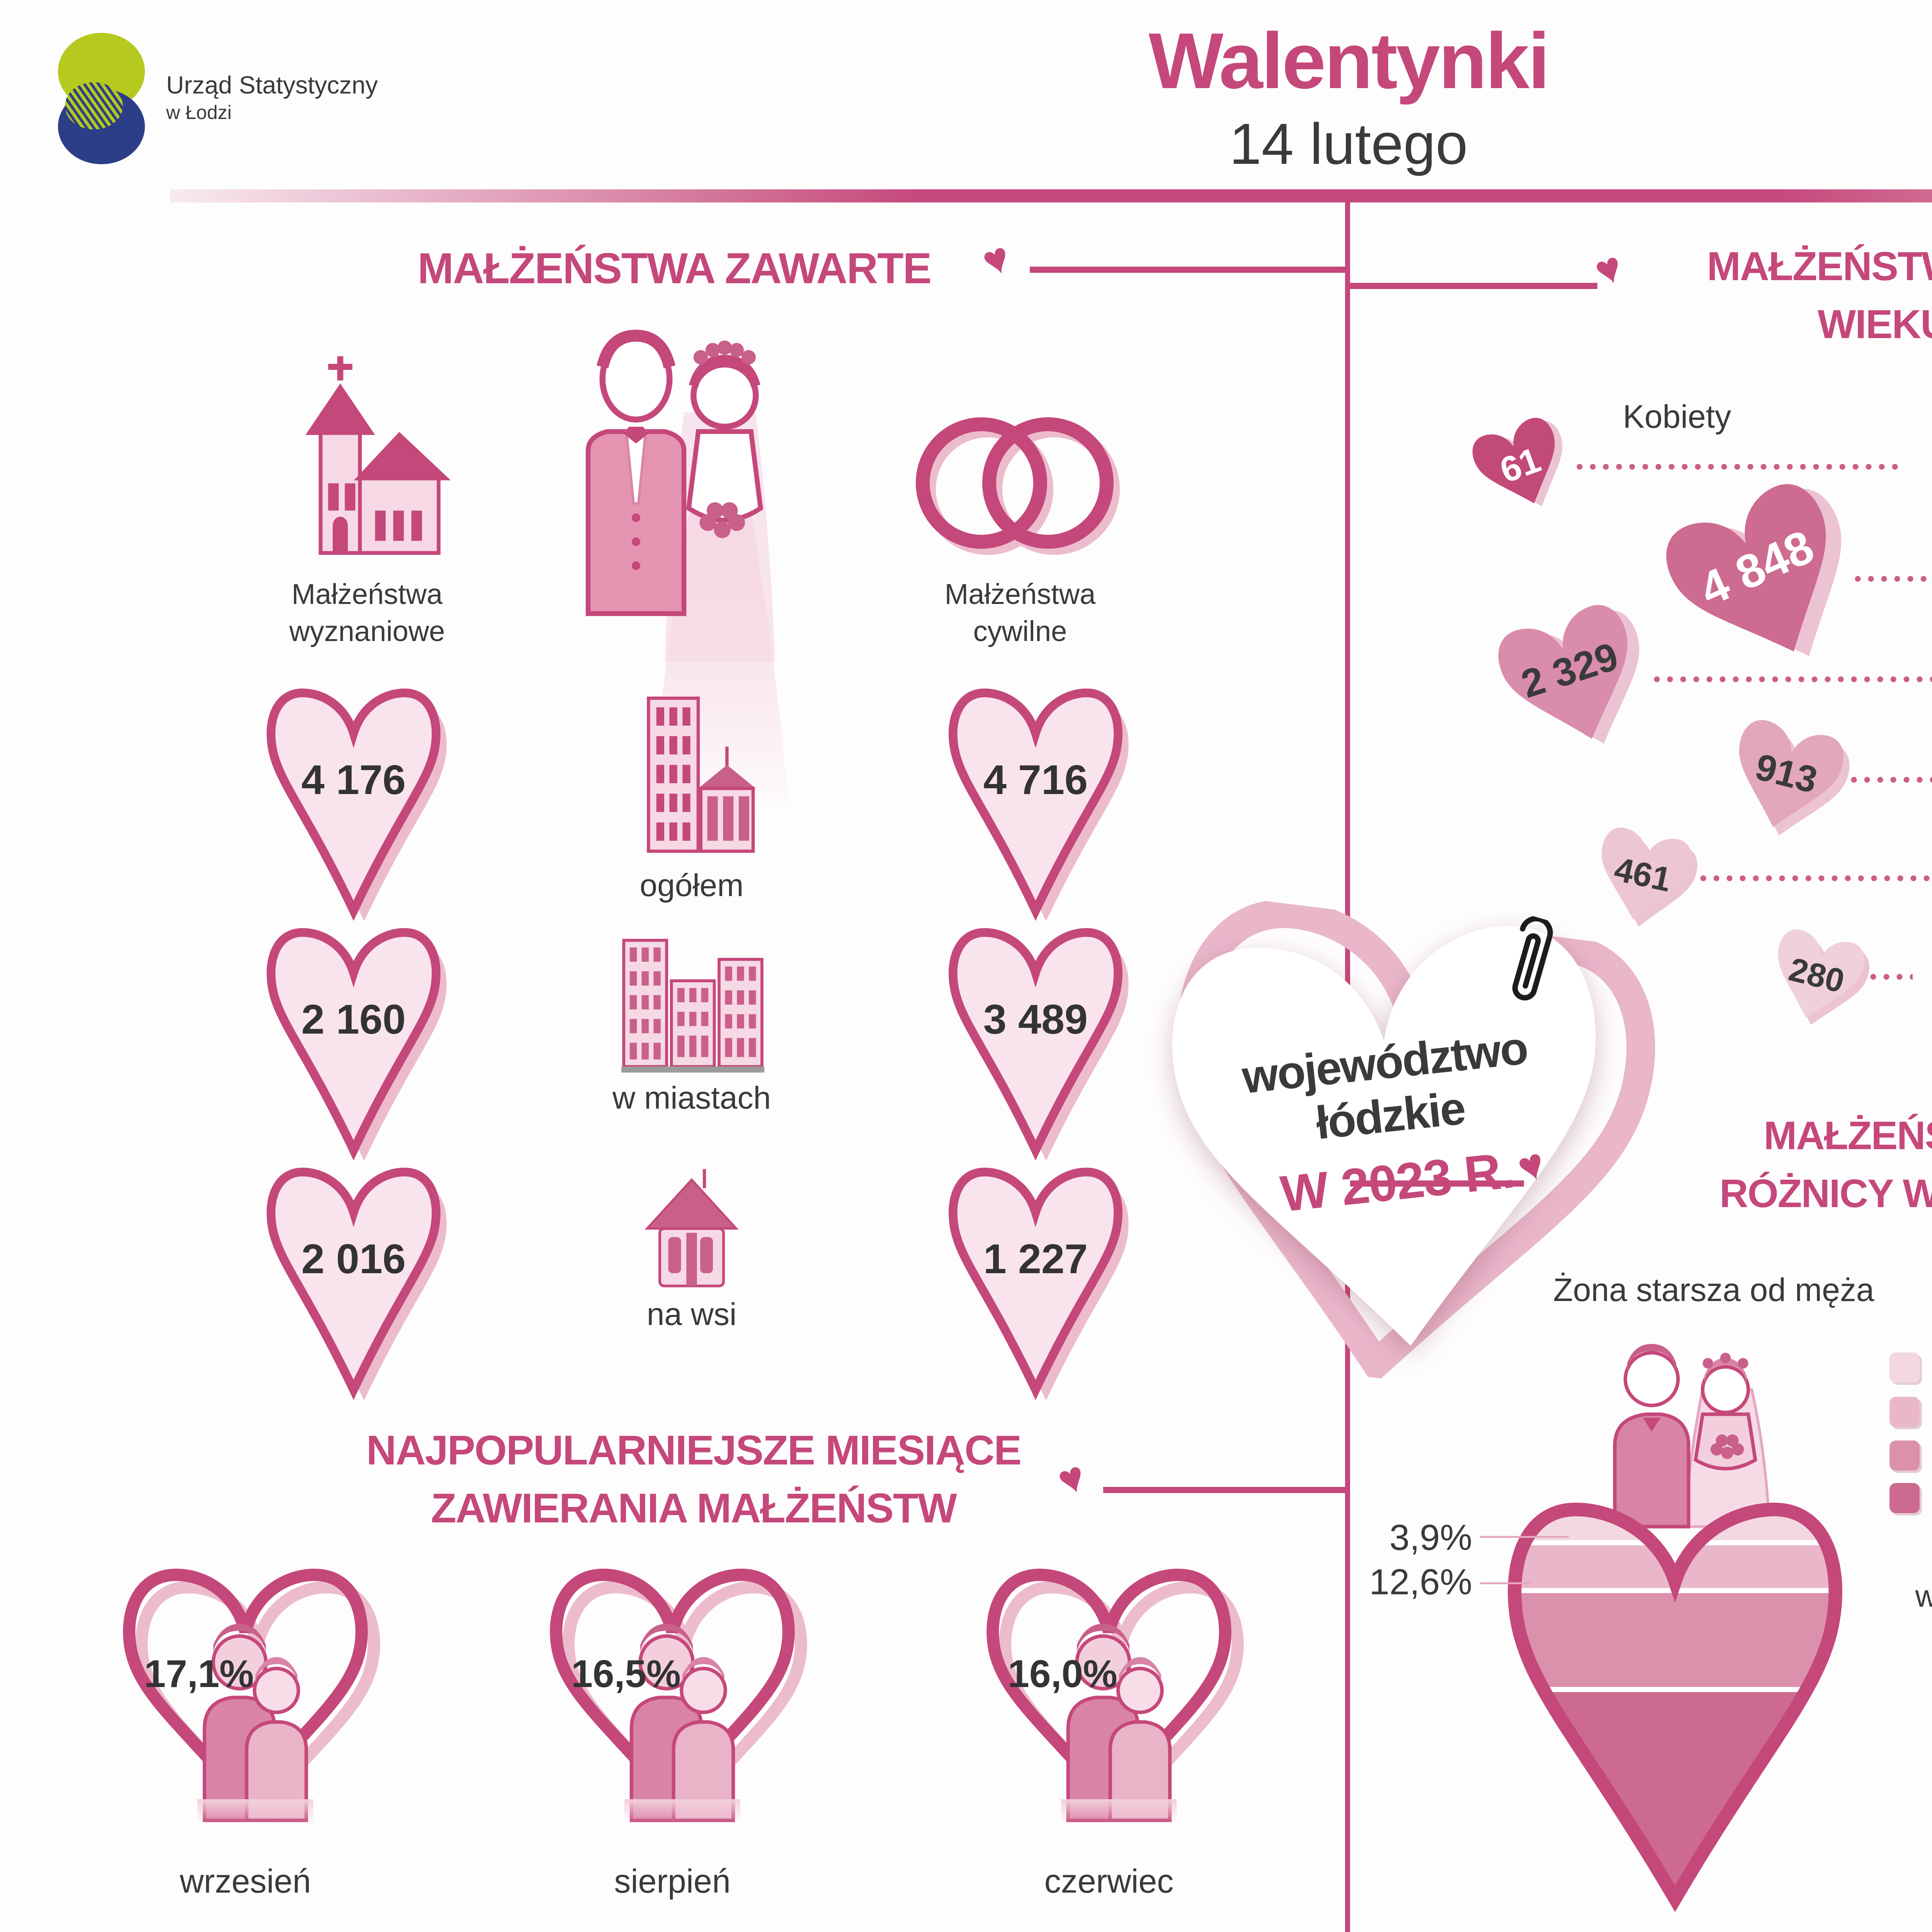  I want to click on age-row-label: 20 – 29, so click(1915, 578).